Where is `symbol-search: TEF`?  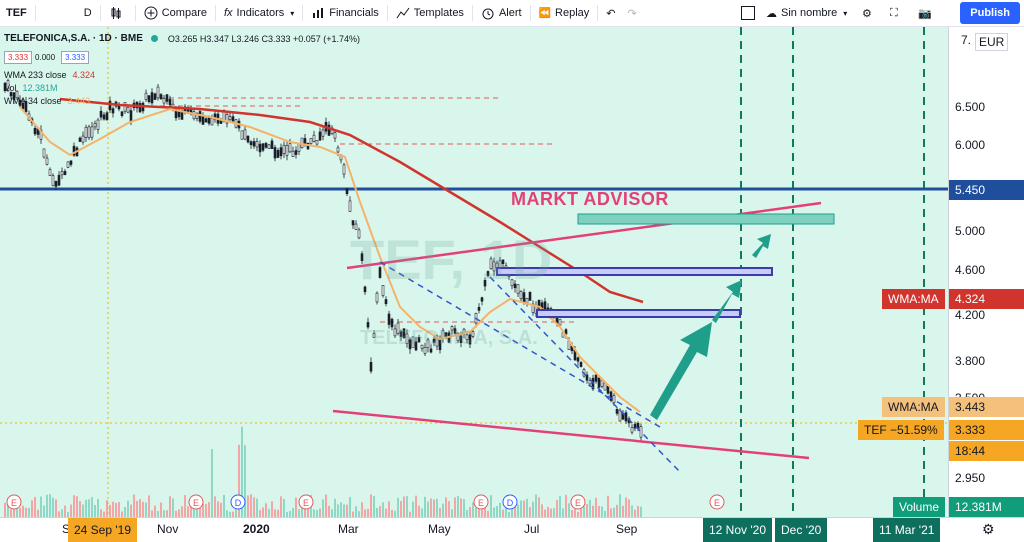 symbol-search: TEF is located at coordinates (16, 13).